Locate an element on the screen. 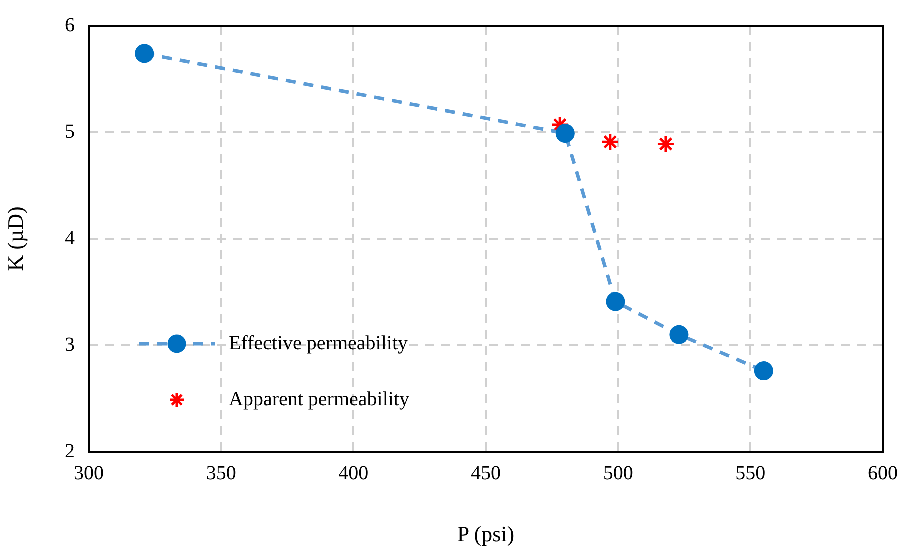  x-tick-label: 300 is located at coordinates (89, 473).